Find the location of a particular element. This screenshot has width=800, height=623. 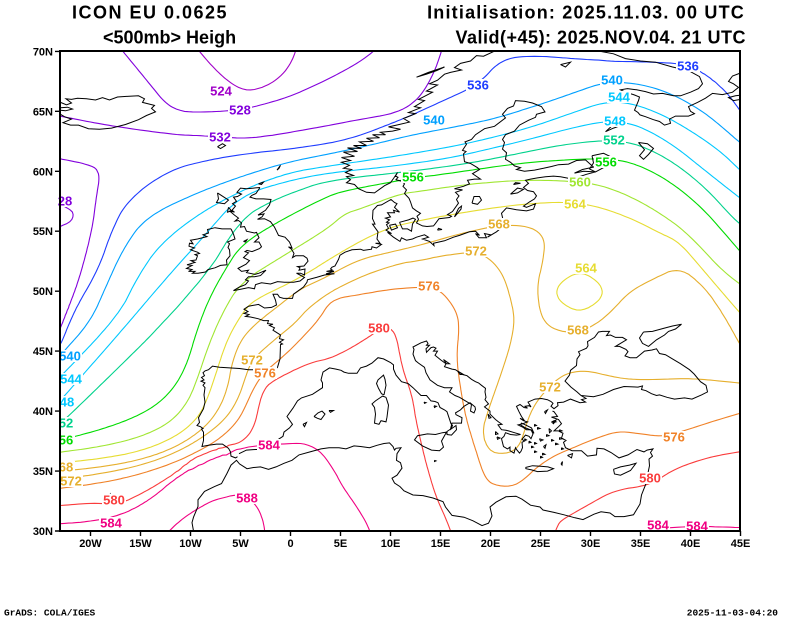

svg-text: 45E is located at coordinates (741, 544).